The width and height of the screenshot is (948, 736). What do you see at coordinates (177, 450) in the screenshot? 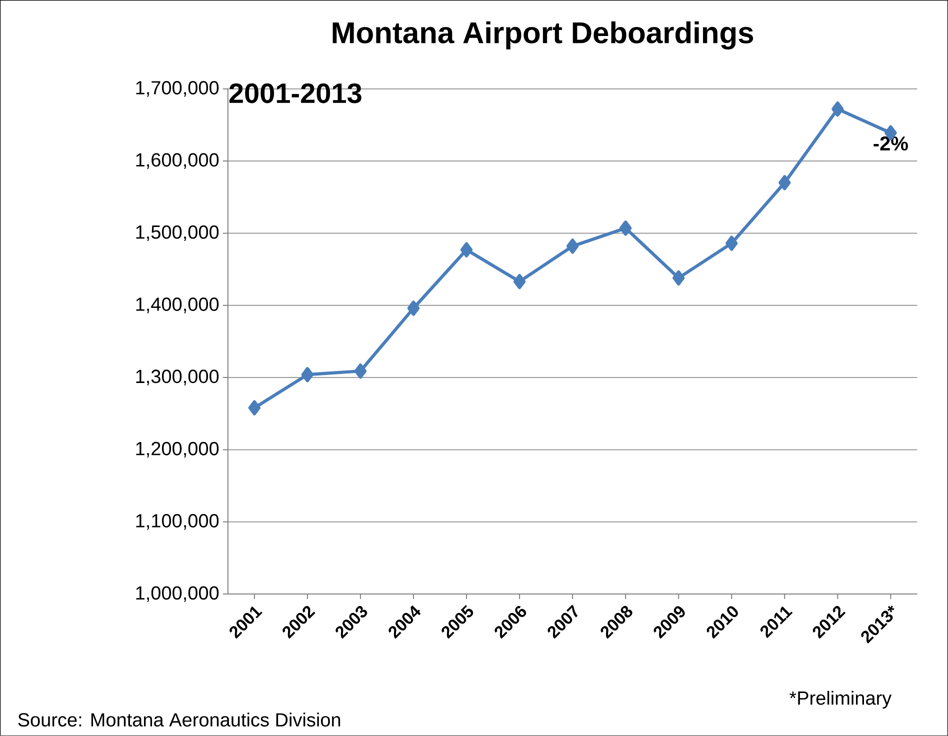
I see `y-tick-label: 1,200,000` at bounding box center [177, 450].